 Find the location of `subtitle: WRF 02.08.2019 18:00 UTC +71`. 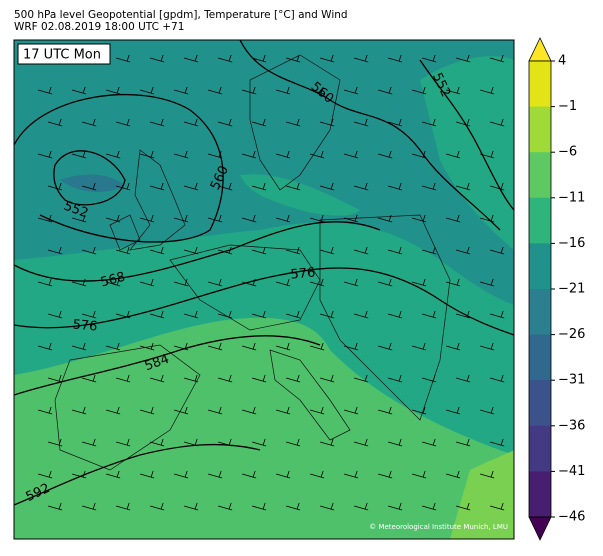

subtitle: WRF 02.08.2019 18:00 UTC +71 is located at coordinates (99, 27).